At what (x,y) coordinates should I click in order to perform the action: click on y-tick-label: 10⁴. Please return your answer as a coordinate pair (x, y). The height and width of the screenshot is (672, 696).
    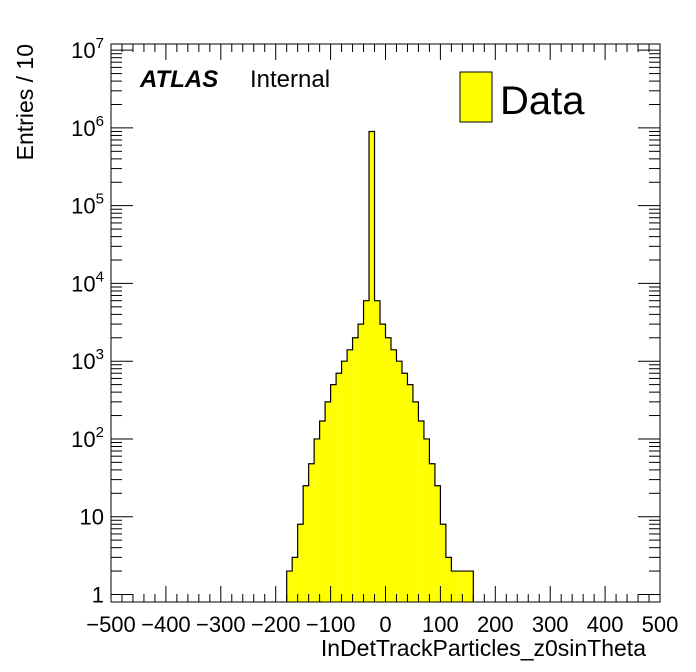
    Looking at the image, I should click on (87, 282).